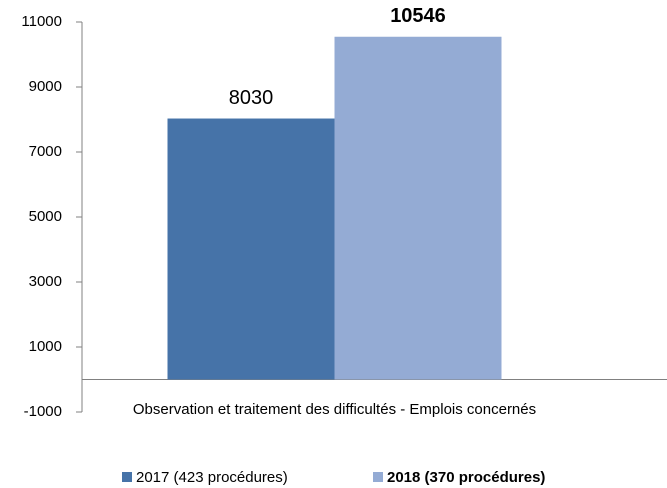  What do you see at coordinates (251, 98) in the screenshot?
I see `value-label: 8030` at bounding box center [251, 98].